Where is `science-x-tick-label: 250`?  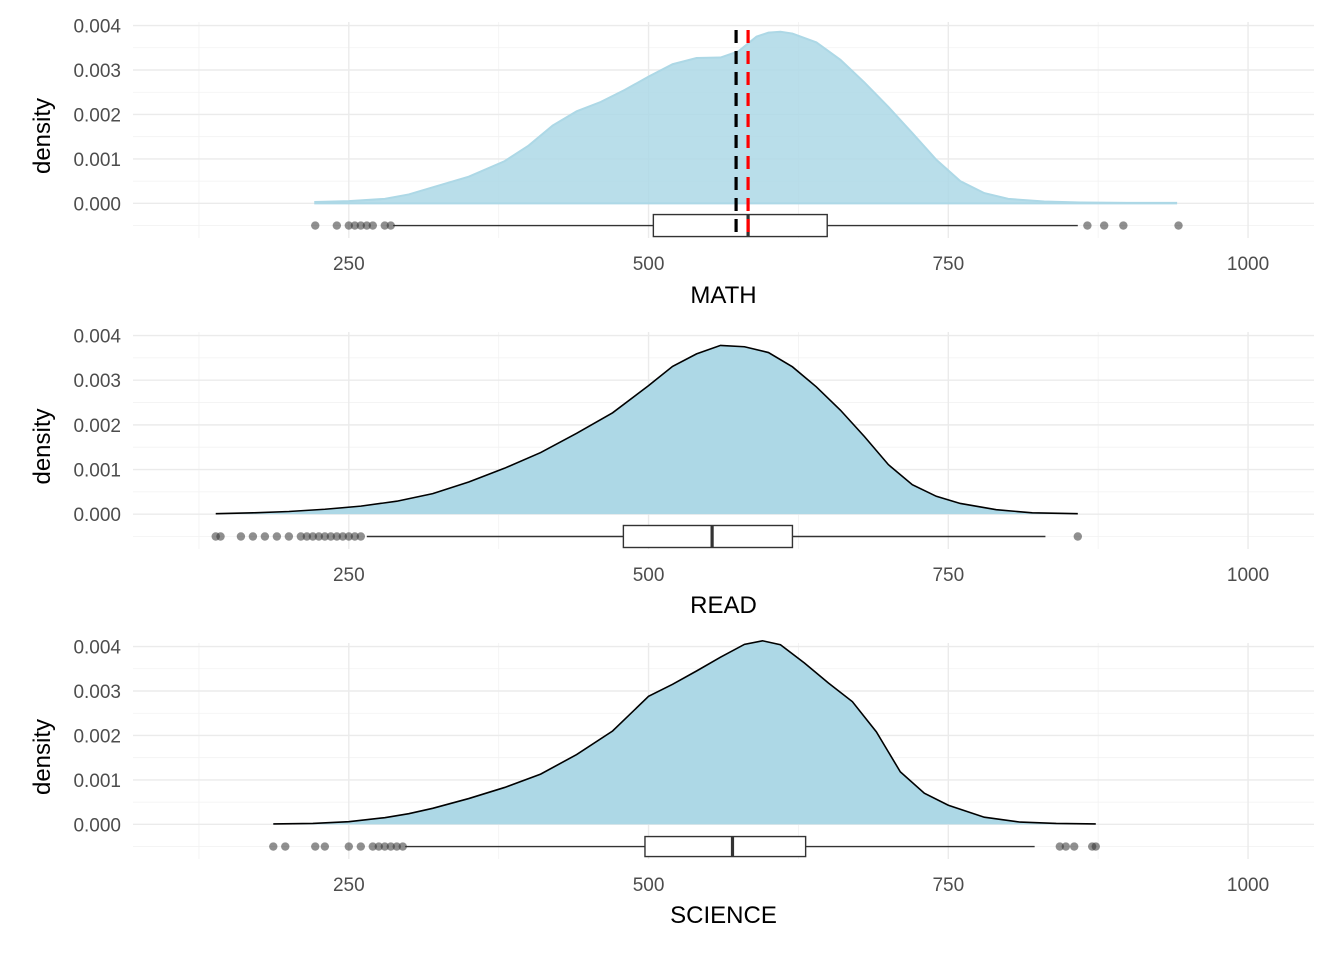 science-x-tick-label: 250 is located at coordinates (349, 885).